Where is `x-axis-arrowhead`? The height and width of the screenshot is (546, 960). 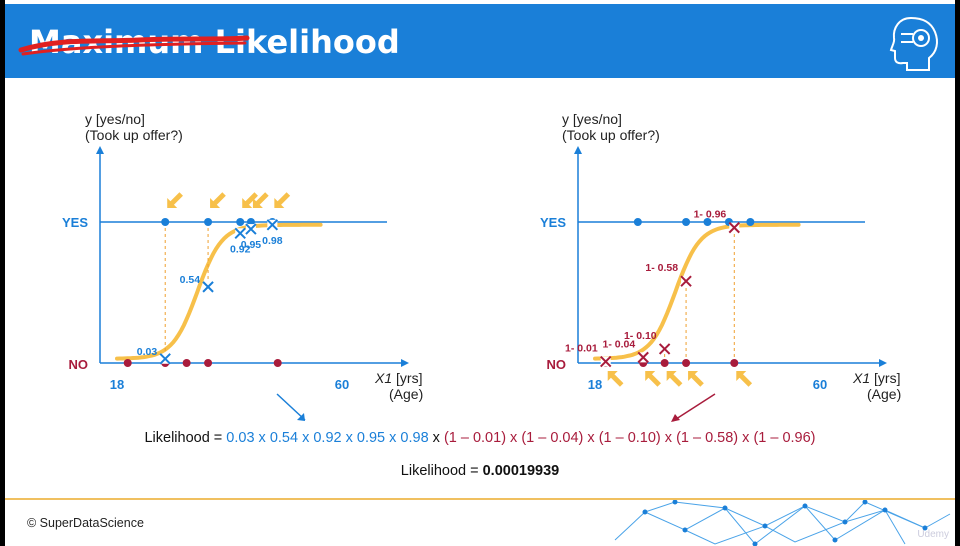
x-axis-arrowhead is located at coordinates (883, 363).